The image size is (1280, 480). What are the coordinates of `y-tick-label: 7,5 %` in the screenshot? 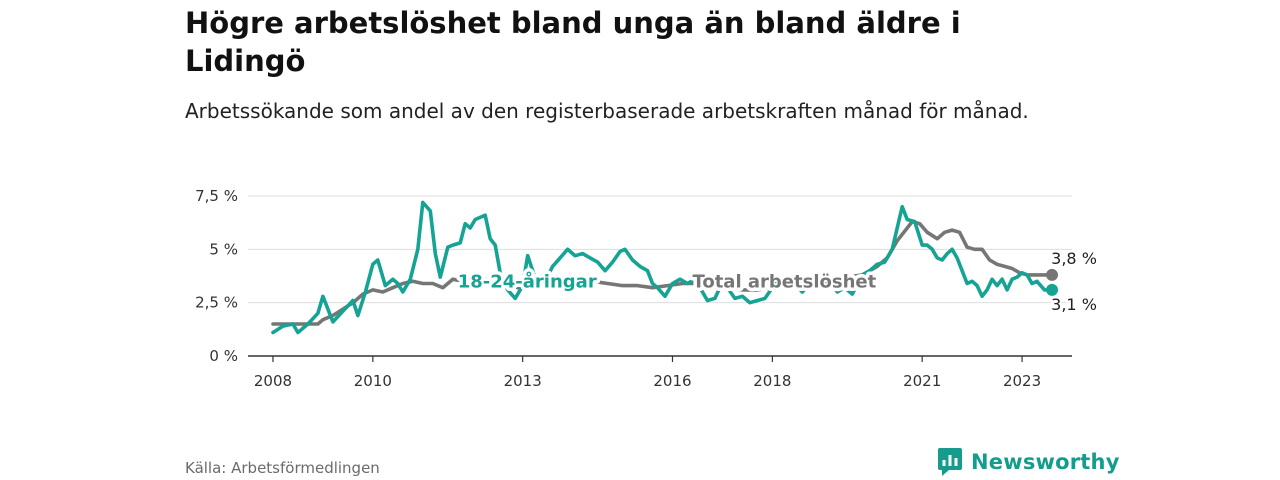 It's located at (216, 196).